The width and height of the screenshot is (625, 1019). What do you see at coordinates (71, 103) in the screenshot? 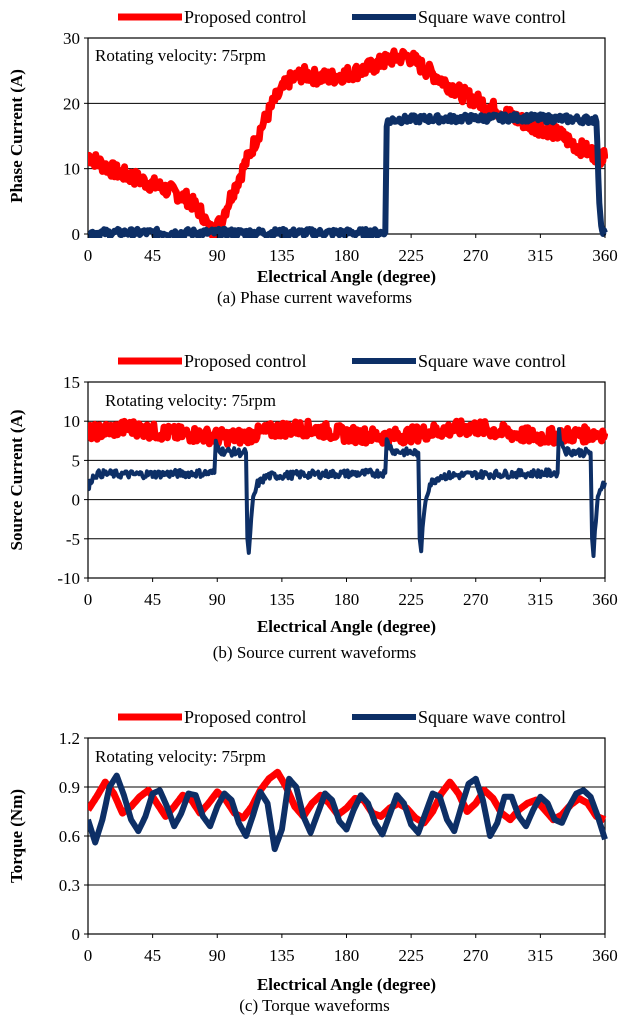
I see `y-tick-label: 20` at bounding box center [71, 103].